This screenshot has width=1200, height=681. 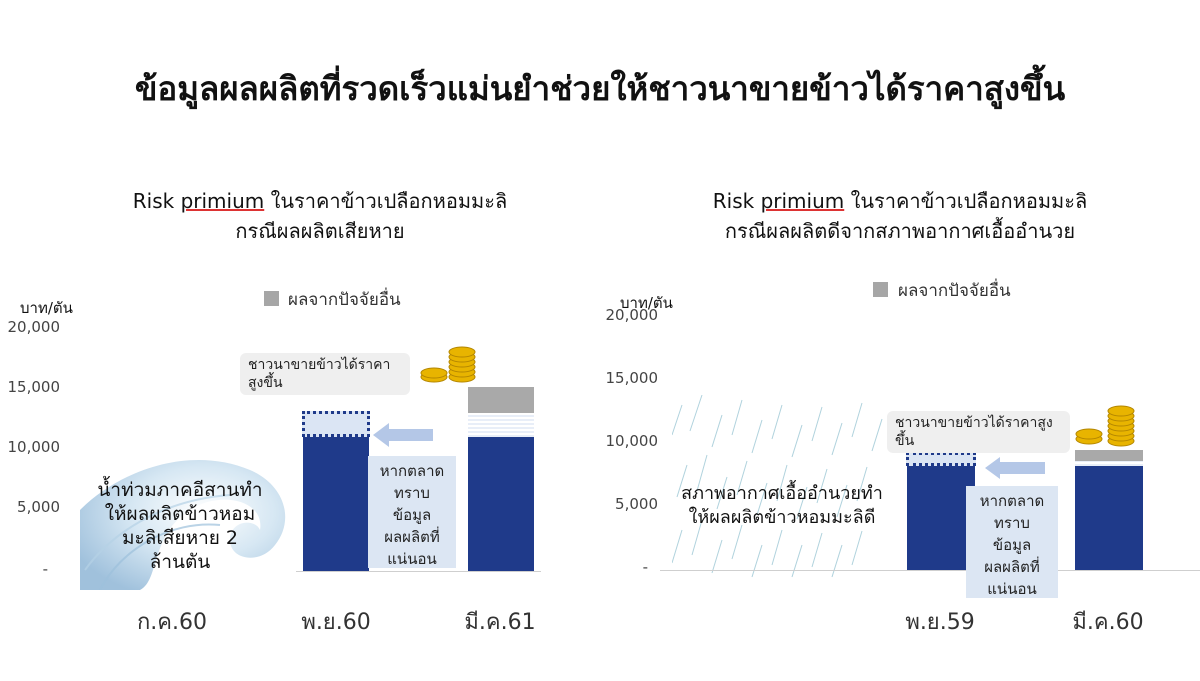 What do you see at coordinates (46, 308) in the screenshot?
I see `left-y-unit: บาท/ตัน` at bounding box center [46, 308].